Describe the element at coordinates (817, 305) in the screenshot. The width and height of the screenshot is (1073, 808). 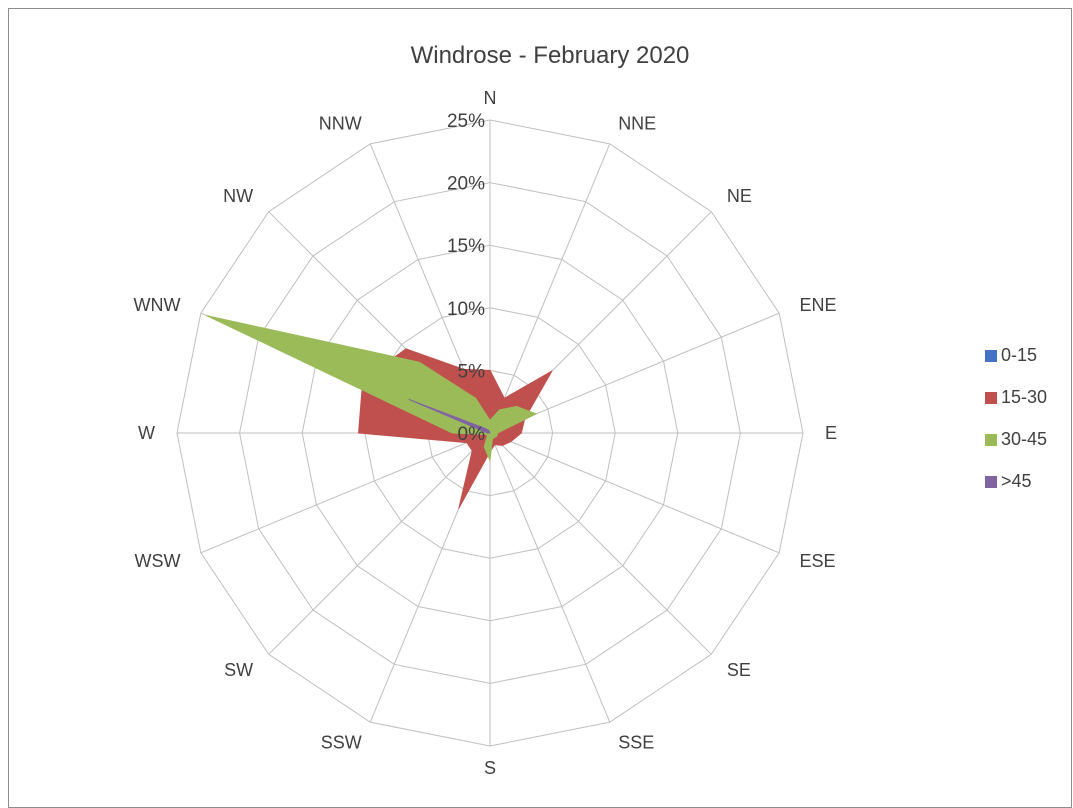
I see `direction-label-ene: ENE` at that location.